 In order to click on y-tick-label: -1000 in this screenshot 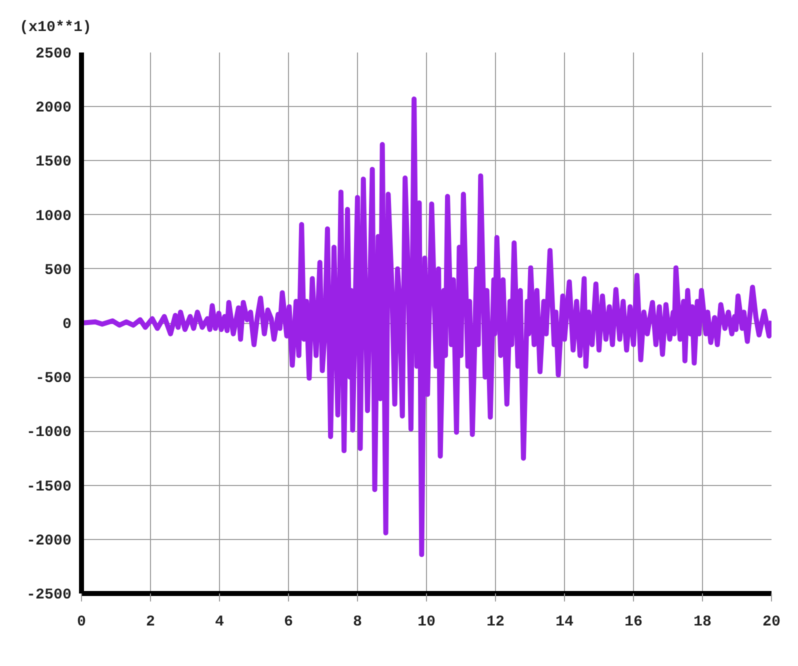, I will do `click(49, 433)`.